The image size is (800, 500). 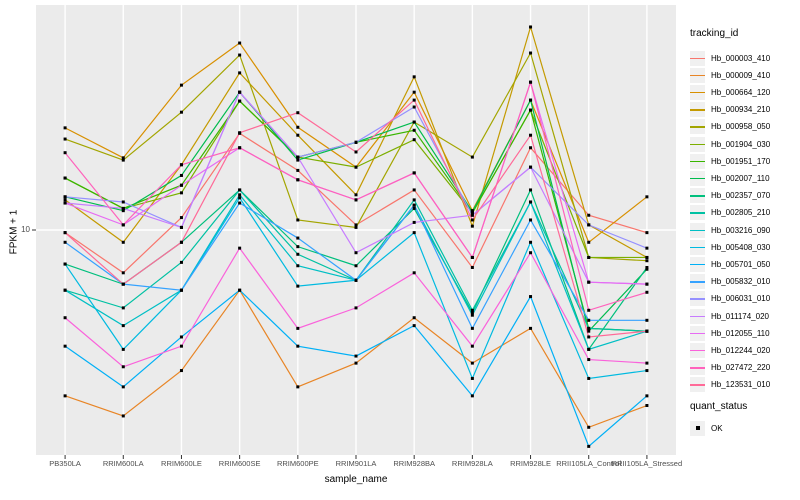 I want to click on legend-label: Hb_002805_210, so click(x=741, y=213).